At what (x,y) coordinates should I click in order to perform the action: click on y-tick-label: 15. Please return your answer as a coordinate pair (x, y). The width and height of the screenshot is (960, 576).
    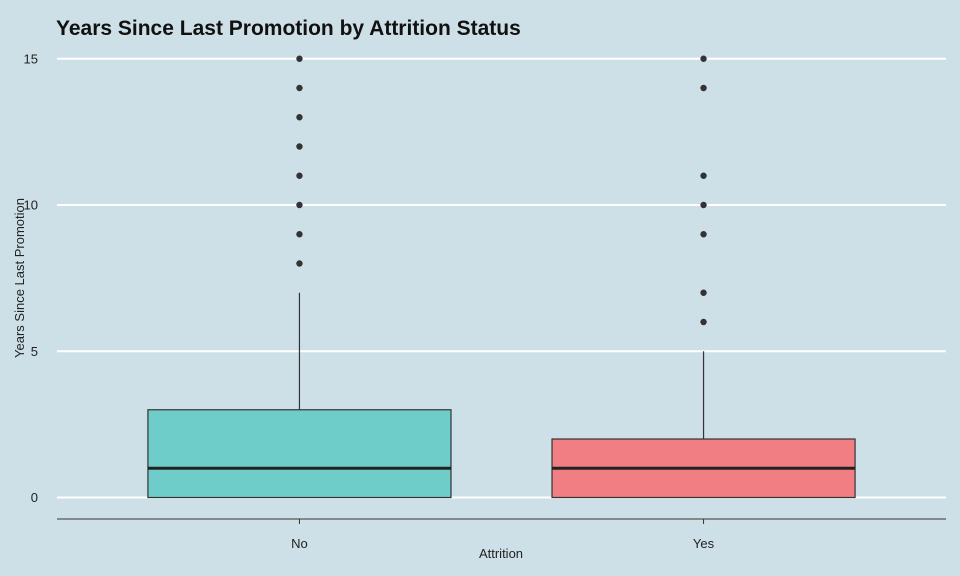
    Looking at the image, I should click on (31, 58).